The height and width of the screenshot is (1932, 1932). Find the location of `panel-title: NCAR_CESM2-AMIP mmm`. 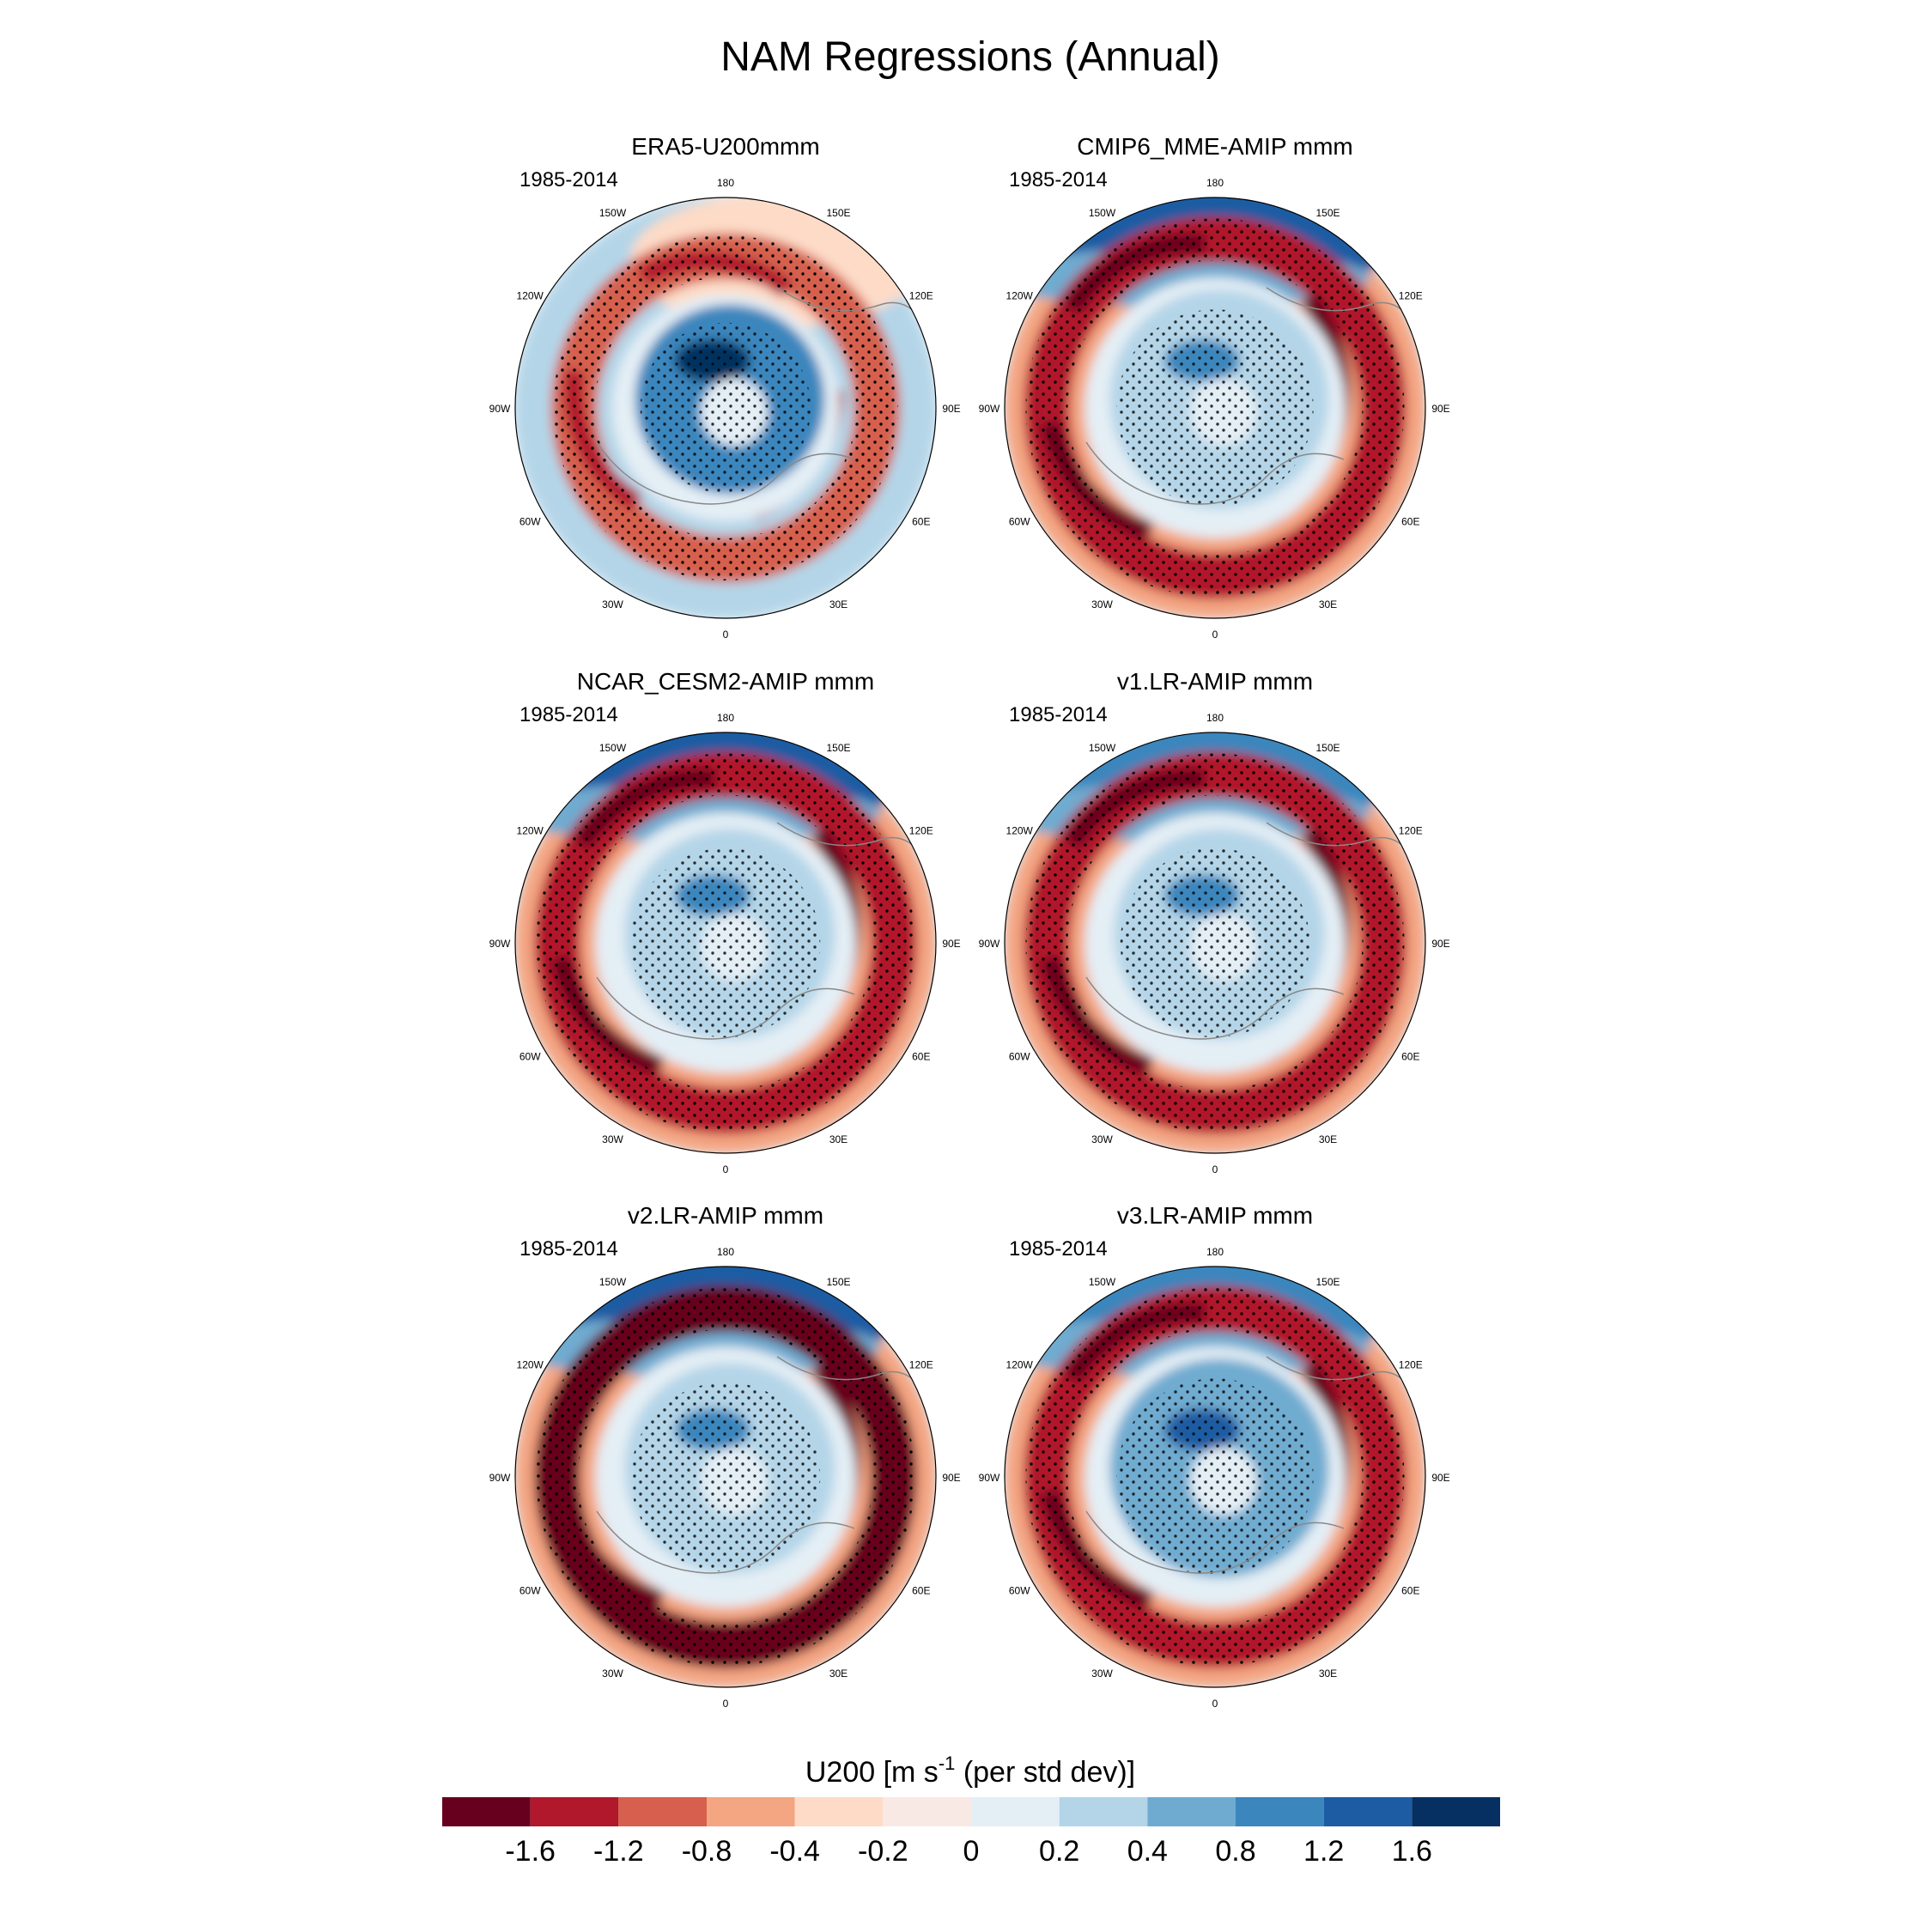

panel-title: NCAR_CESM2-AMIP mmm is located at coordinates (726, 682).